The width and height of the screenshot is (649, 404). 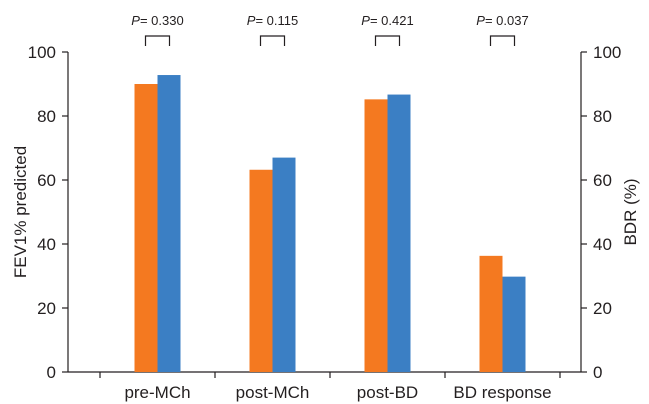 What do you see at coordinates (273, 392) in the screenshot?
I see `x-tick-label: post-MCh` at bounding box center [273, 392].